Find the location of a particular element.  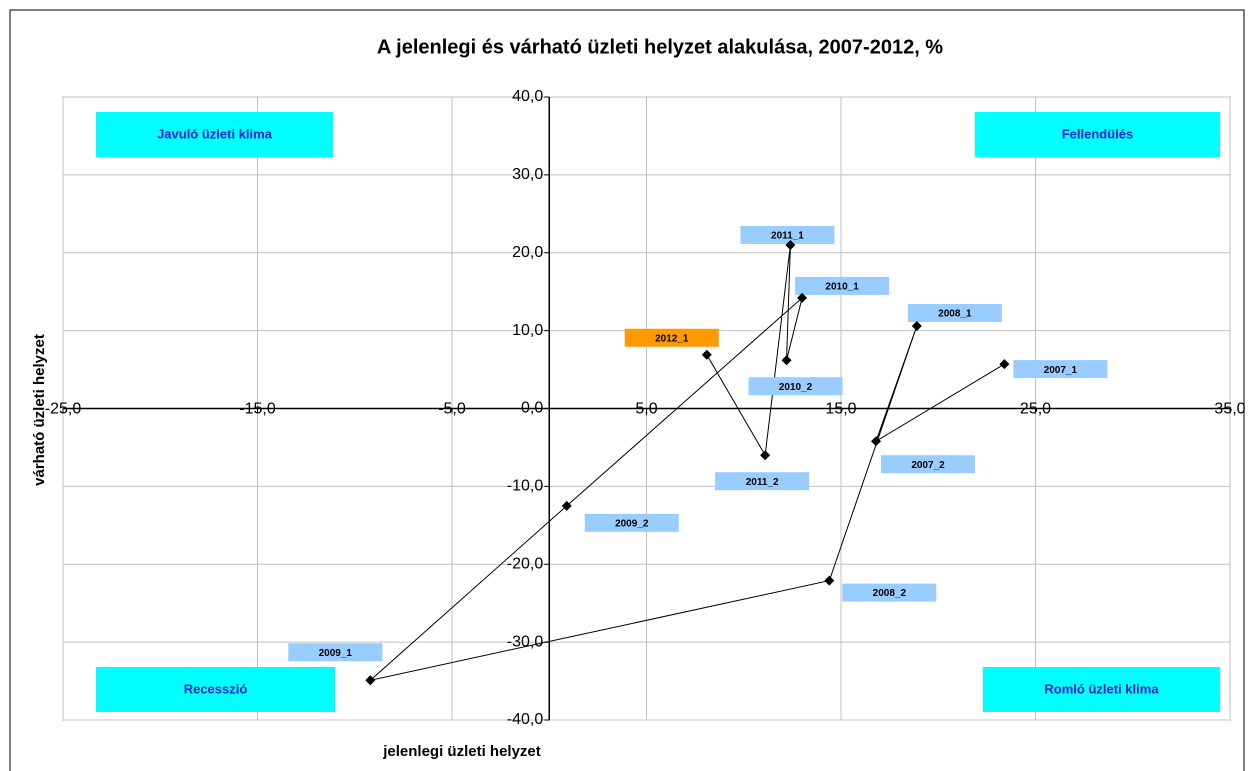

point-label: 2007_2 is located at coordinates (928, 465).